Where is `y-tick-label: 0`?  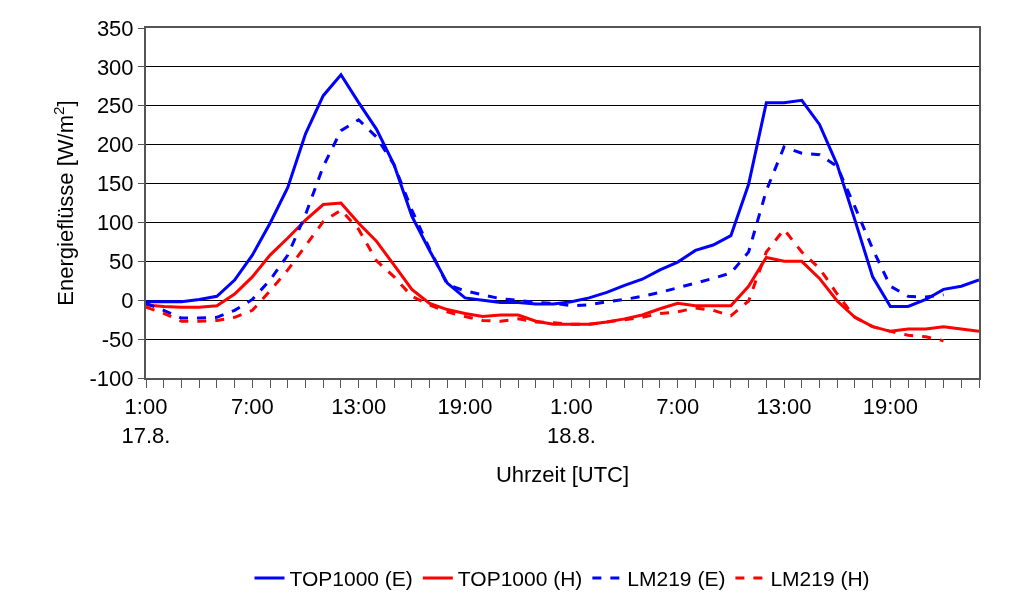
y-tick-label: 0 is located at coordinates (127, 300).